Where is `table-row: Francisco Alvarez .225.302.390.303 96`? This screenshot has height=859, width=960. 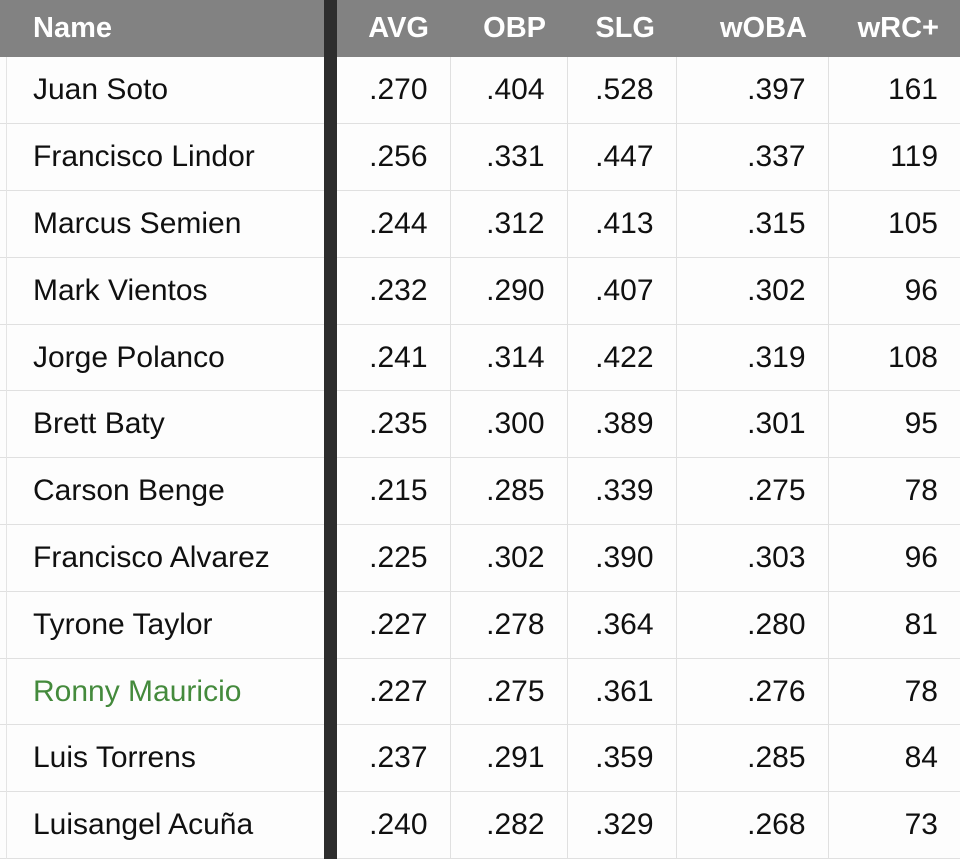
table-row: Francisco Alvarez .225.302.390.303 96 is located at coordinates (480, 558).